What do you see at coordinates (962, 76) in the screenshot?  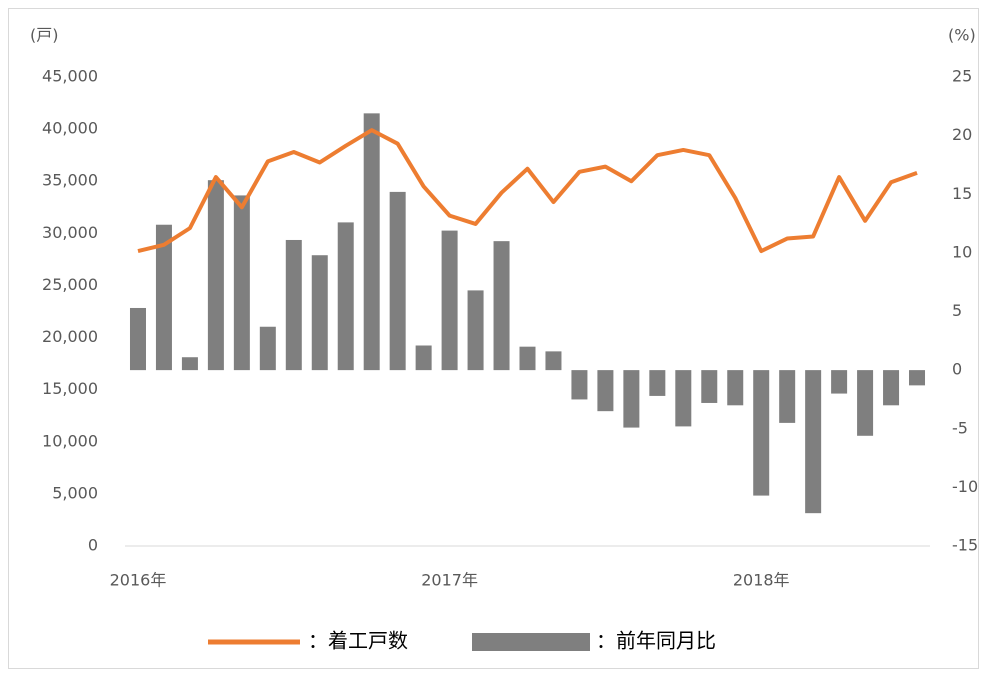 I see `y2-tick-label: 25` at bounding box center [962, 76].